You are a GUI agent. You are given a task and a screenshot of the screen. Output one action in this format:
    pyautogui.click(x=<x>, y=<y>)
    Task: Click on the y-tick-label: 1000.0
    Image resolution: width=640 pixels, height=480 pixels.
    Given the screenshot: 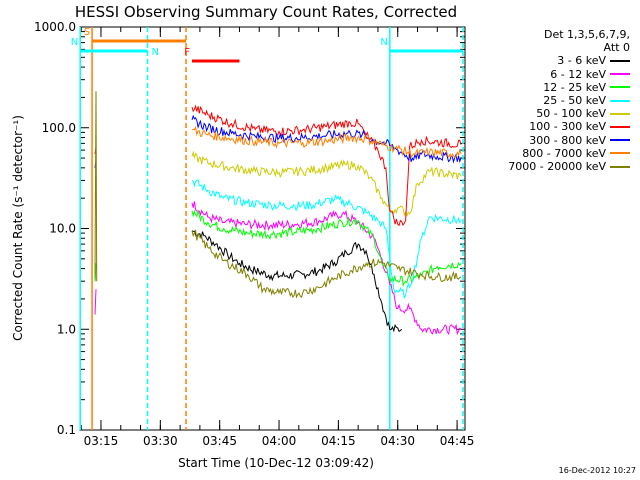 What is the action you would take?
    pyautogui.click(x=55, y=27)
    